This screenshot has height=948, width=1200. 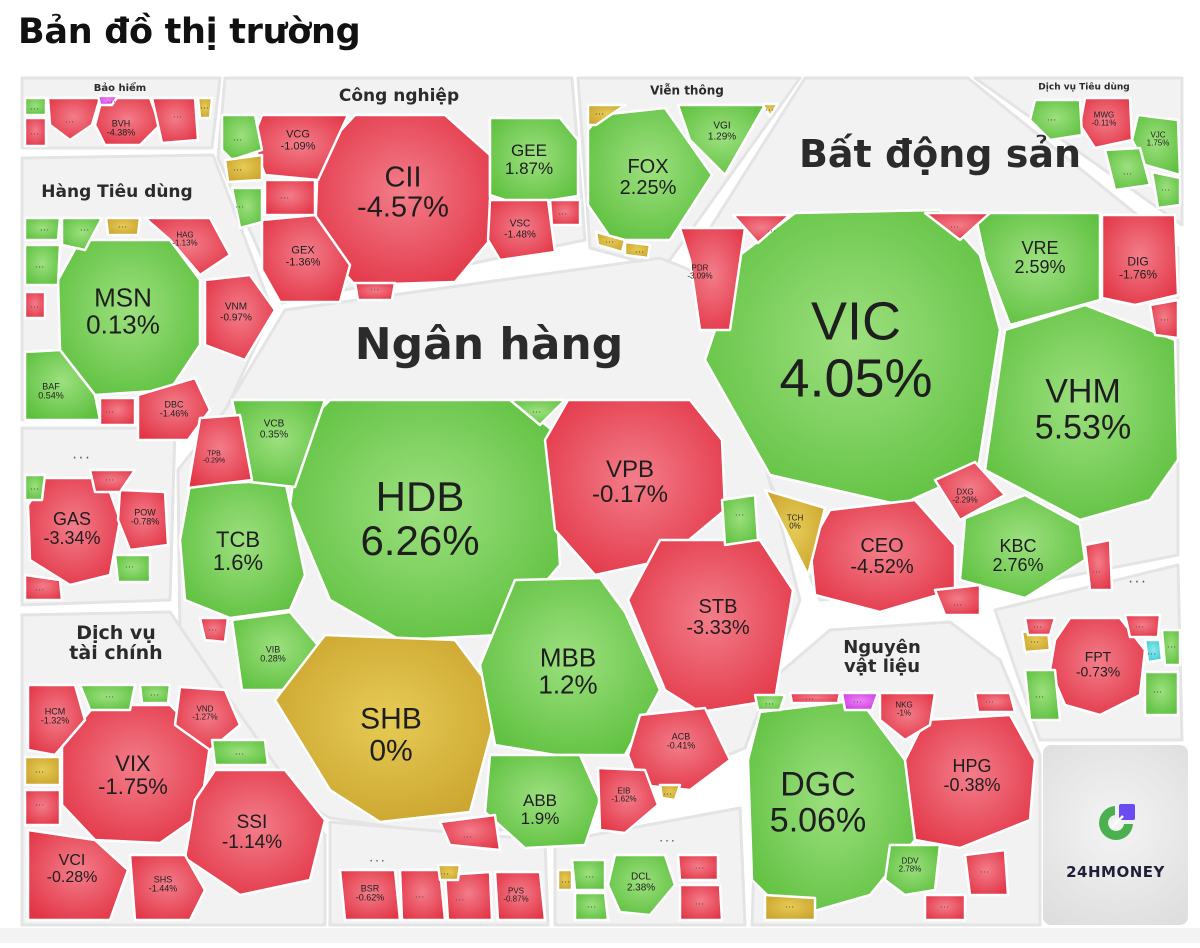 What do you see at coordinates (402, 200) in the screenshot?
I see `stock-cell-cii` at bounding box center [402, 200].